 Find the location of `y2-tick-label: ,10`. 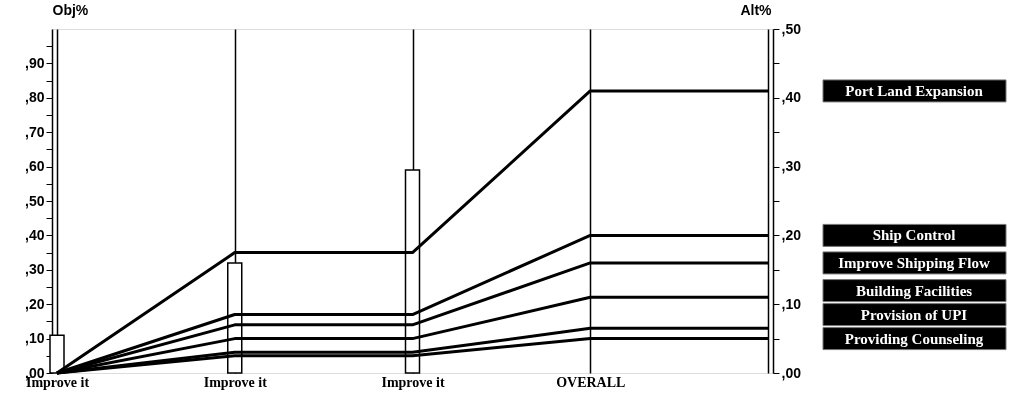

y2-tick-label: ,10 is located at coordinates (791, 303).